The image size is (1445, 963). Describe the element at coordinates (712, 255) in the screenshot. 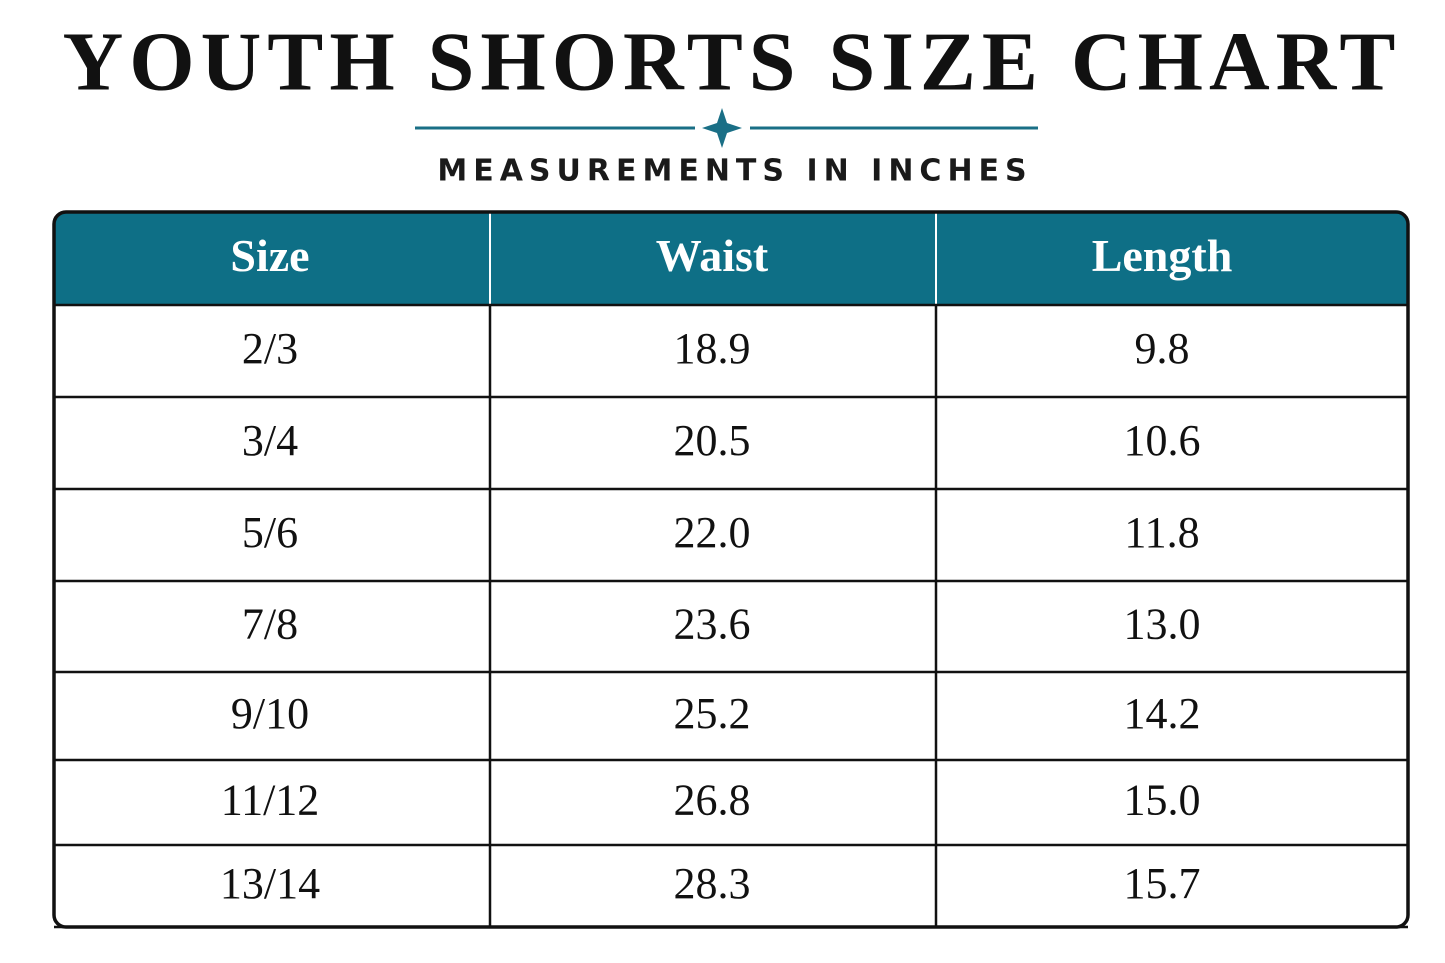

I see `column-header: Waist` at that location.